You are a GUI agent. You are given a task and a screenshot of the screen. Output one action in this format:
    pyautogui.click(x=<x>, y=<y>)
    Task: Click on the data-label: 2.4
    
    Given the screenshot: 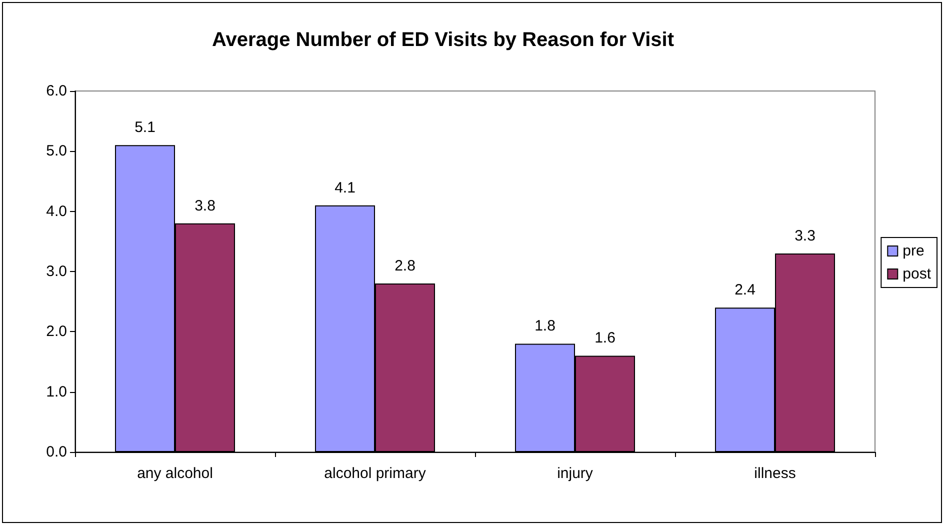 What is the action you would take?
    pyautogui.click(x=745, y=290)
    